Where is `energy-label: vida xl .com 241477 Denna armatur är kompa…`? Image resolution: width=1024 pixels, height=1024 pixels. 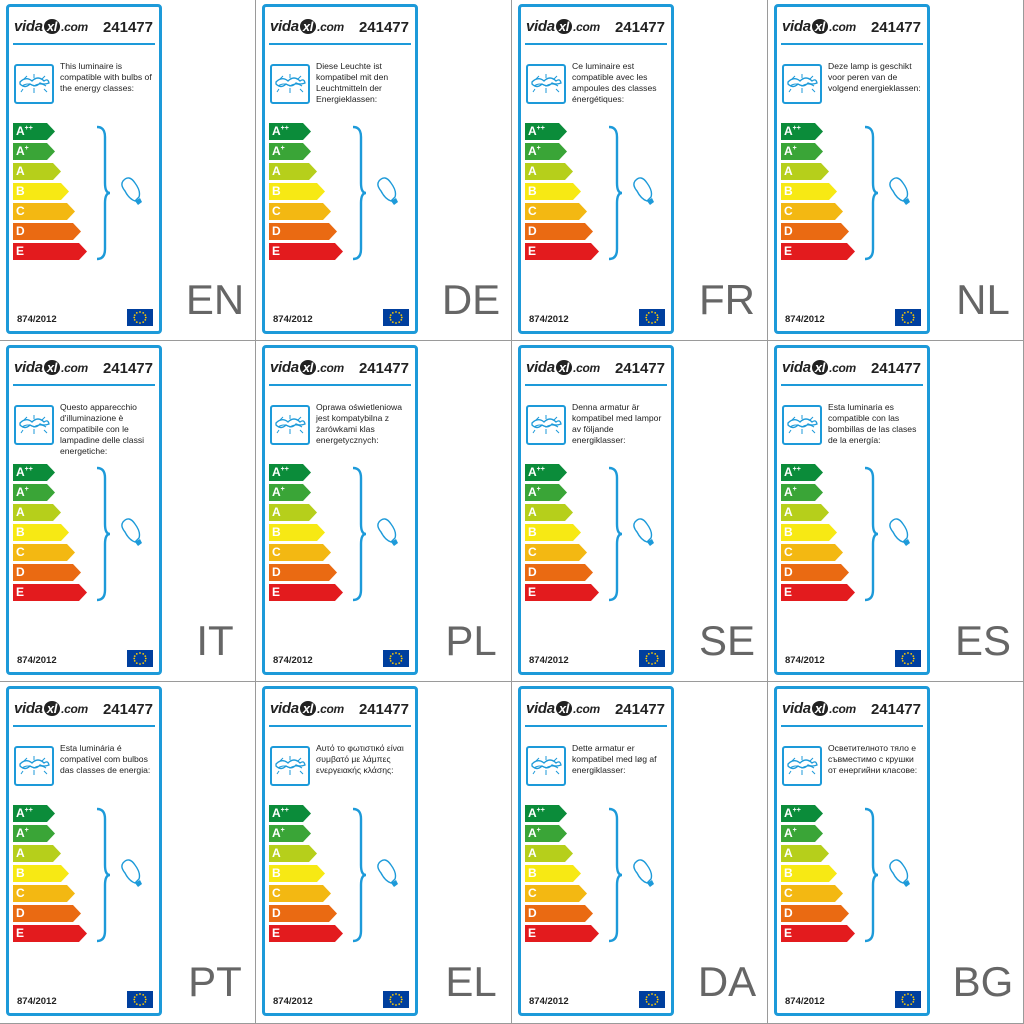
energy-label: vida xl .com 241477 Denna armatur är kompa… is located at coordinates (596, 510).